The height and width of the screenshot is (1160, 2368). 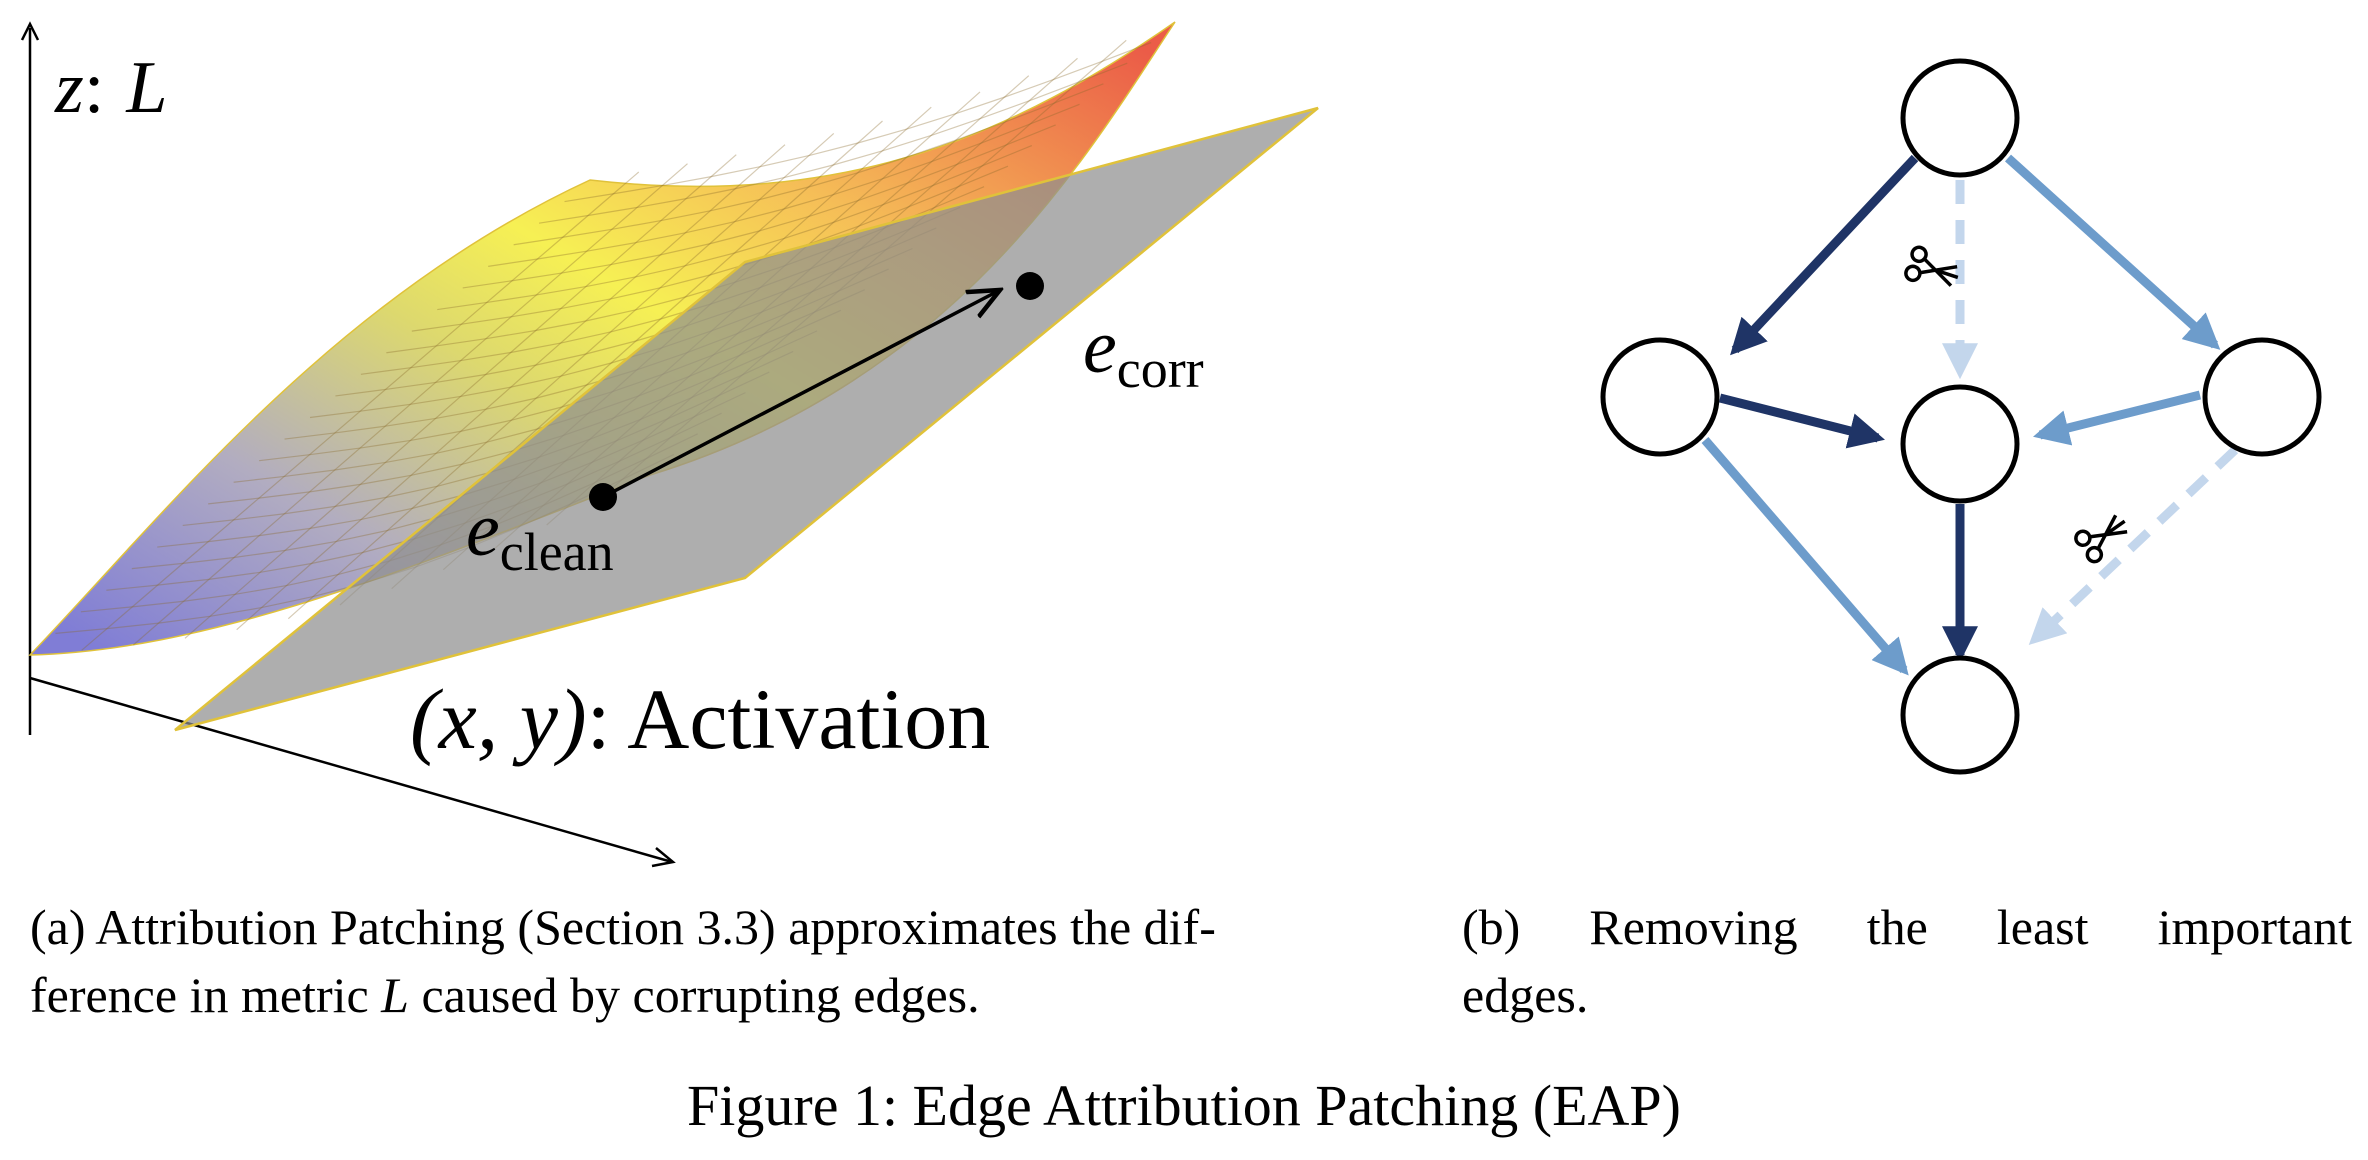 What do you see at coordinates (1824, 255) in the screenshot?
I see `edge-top-left` at bounding box center [1824, 255].